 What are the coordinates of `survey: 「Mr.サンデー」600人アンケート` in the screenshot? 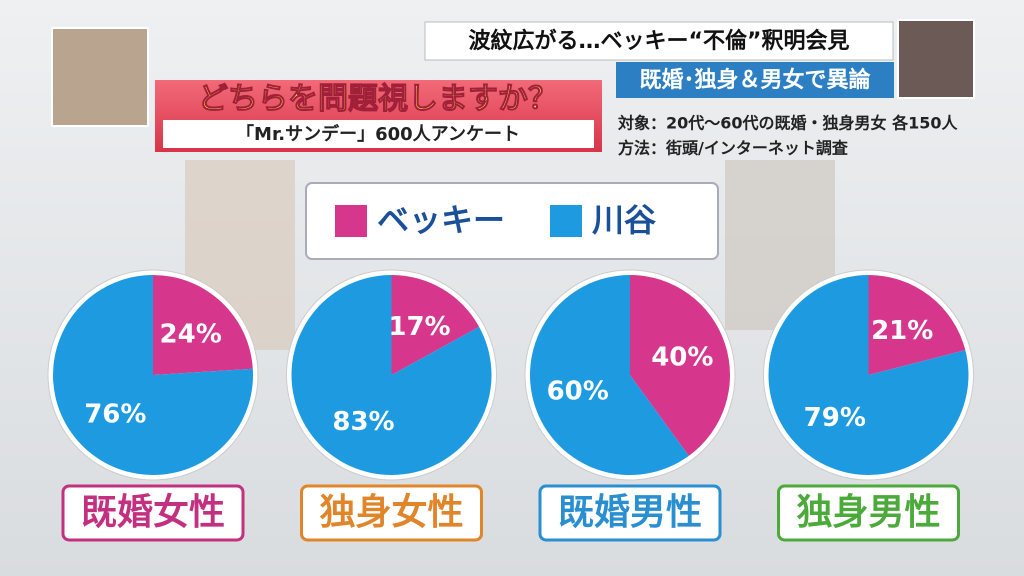 It's located at (378, 134).